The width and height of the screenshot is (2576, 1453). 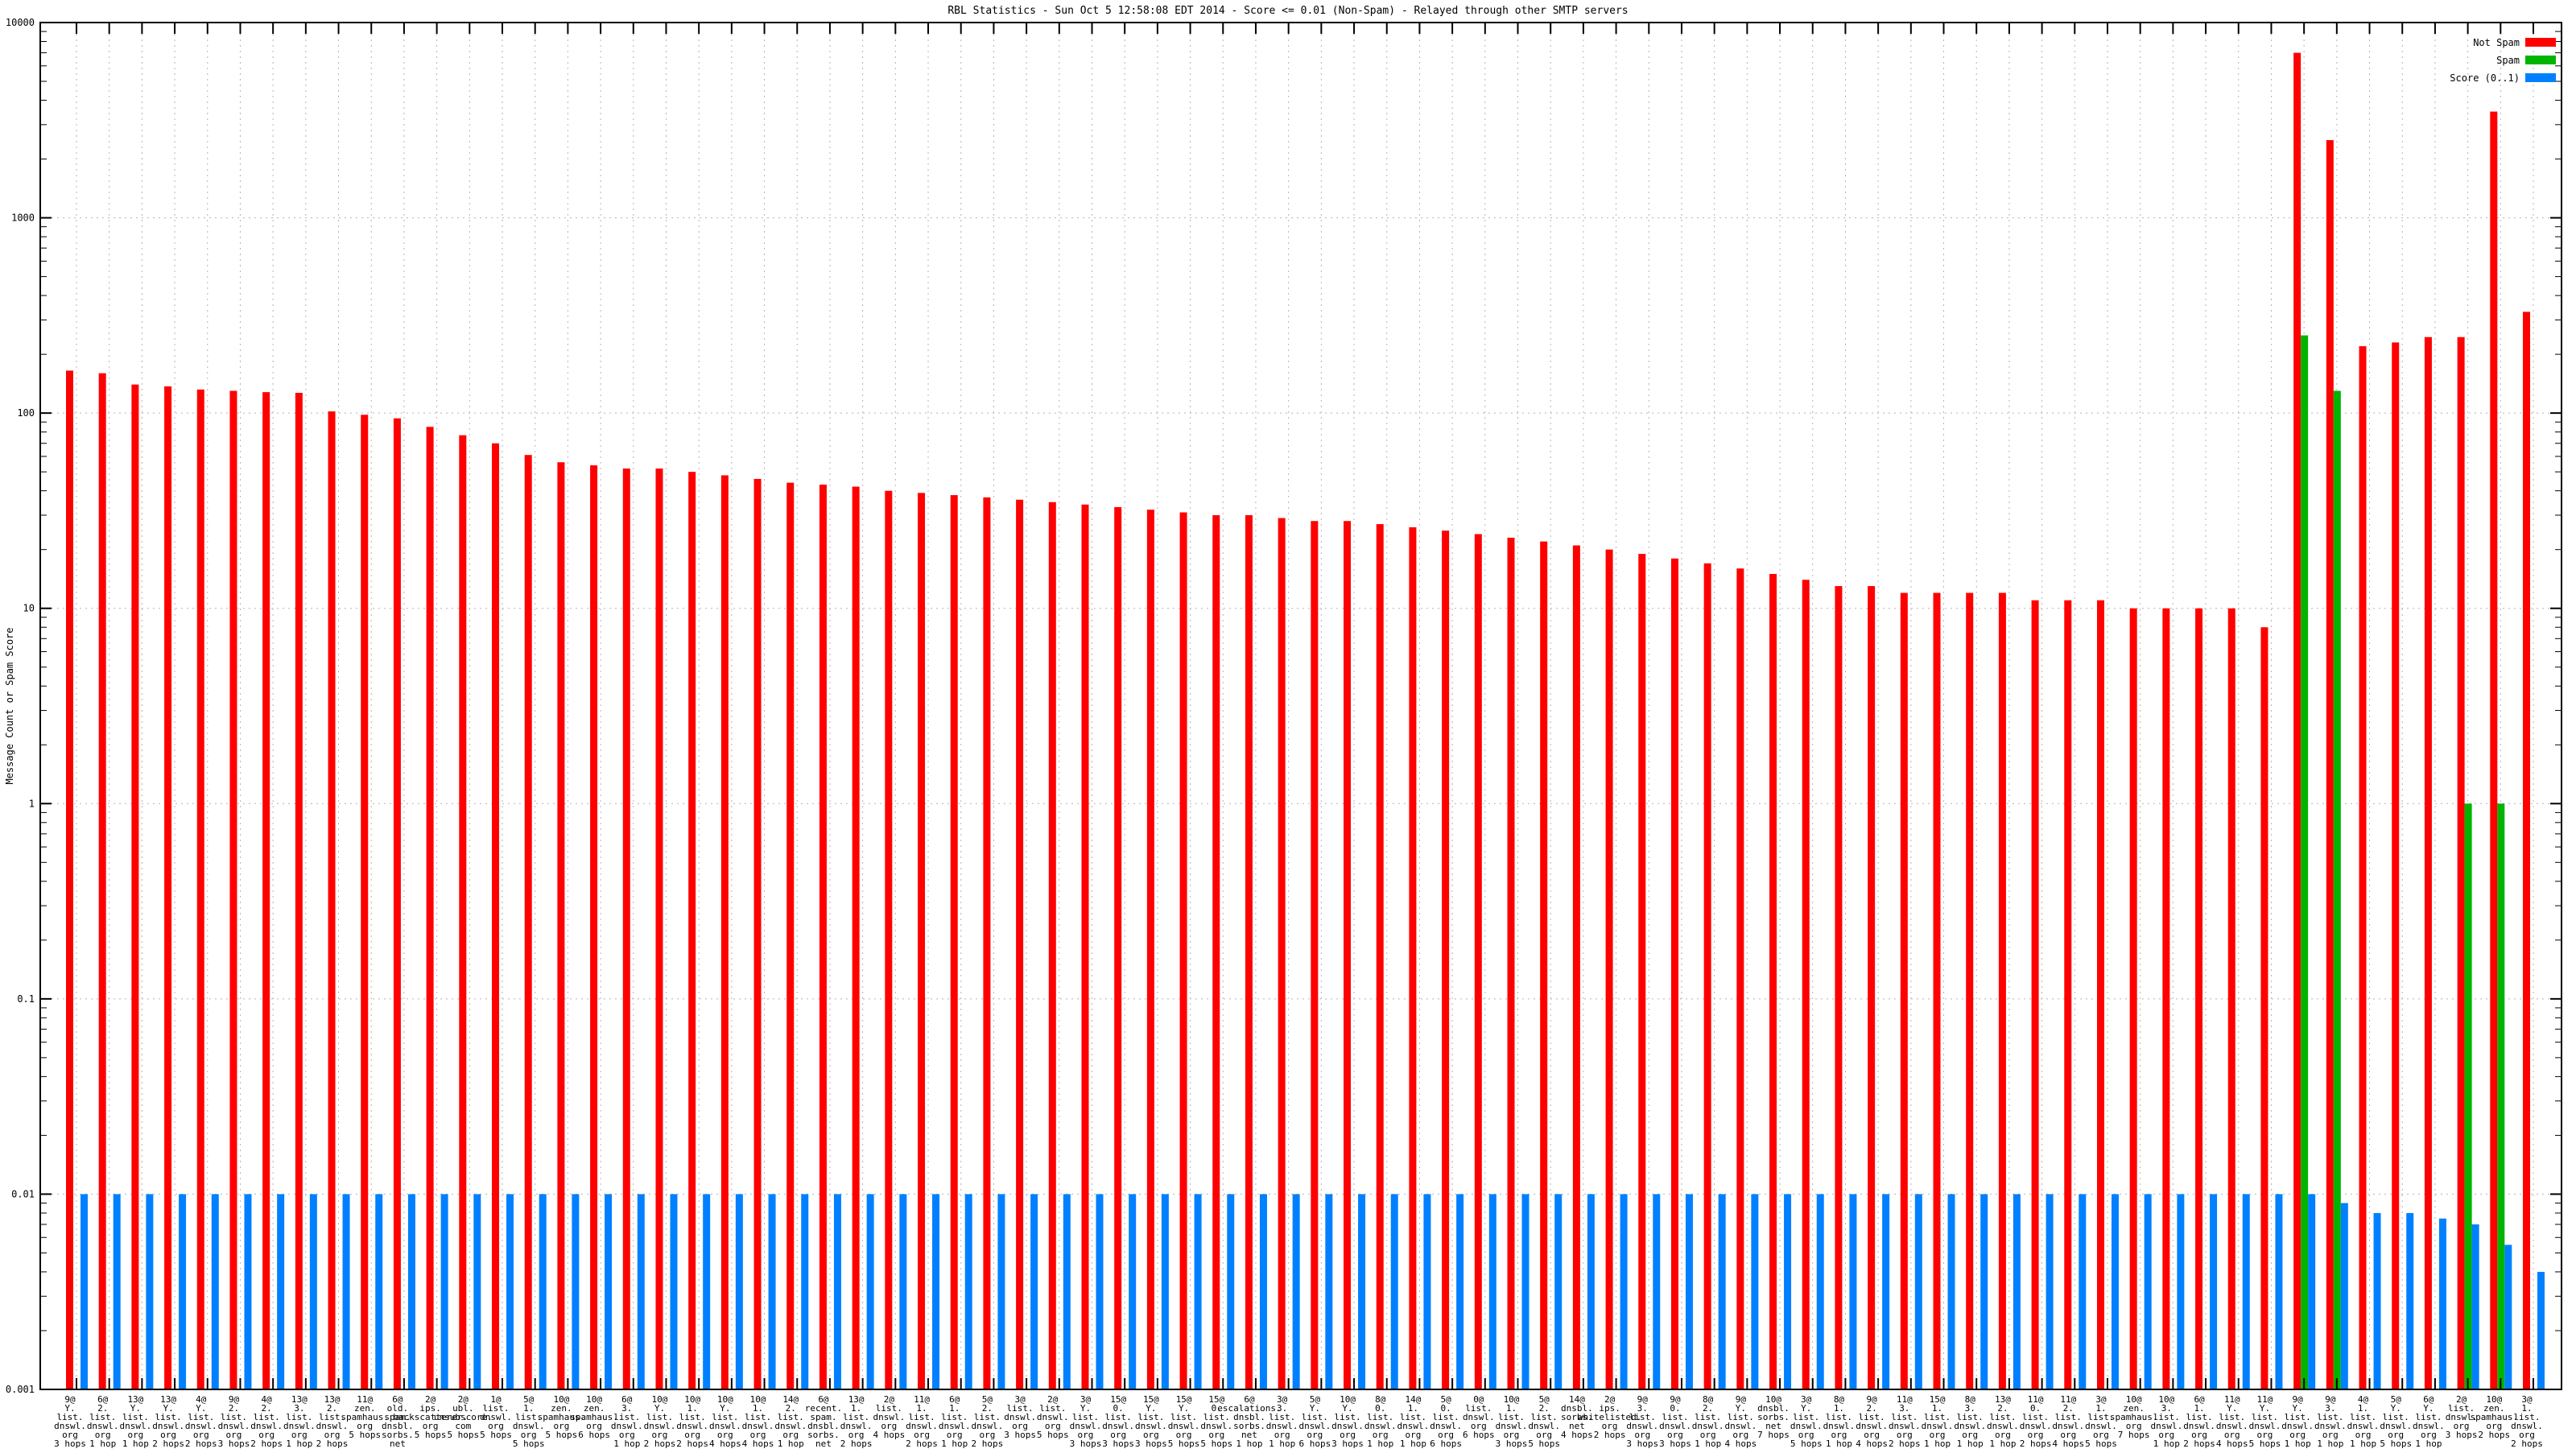 I want to click on y-tick-label: 10000, so click(x=20, y=22).